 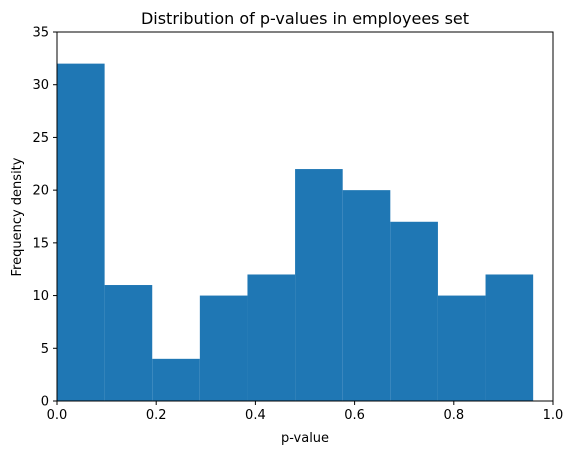 I want to click on x-tick-label: 0.2, so click(x=156, y=415).